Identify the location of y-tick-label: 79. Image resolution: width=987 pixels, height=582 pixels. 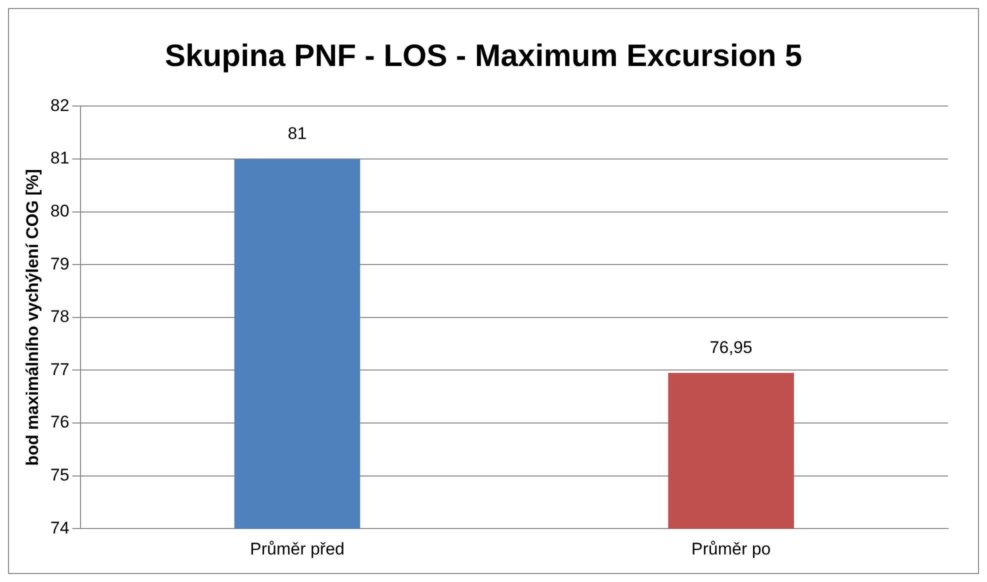
(60, 264).